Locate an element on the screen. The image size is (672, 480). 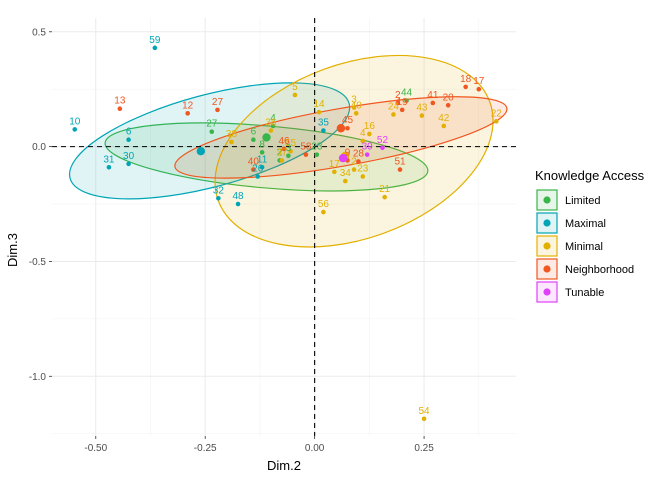
point-label: 22 is located at coordinates (497, 113).